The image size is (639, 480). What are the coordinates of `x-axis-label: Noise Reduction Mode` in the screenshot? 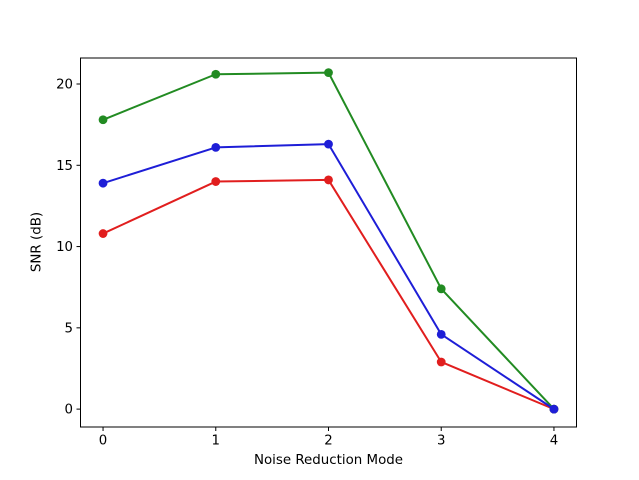 It's located at (328, 460).